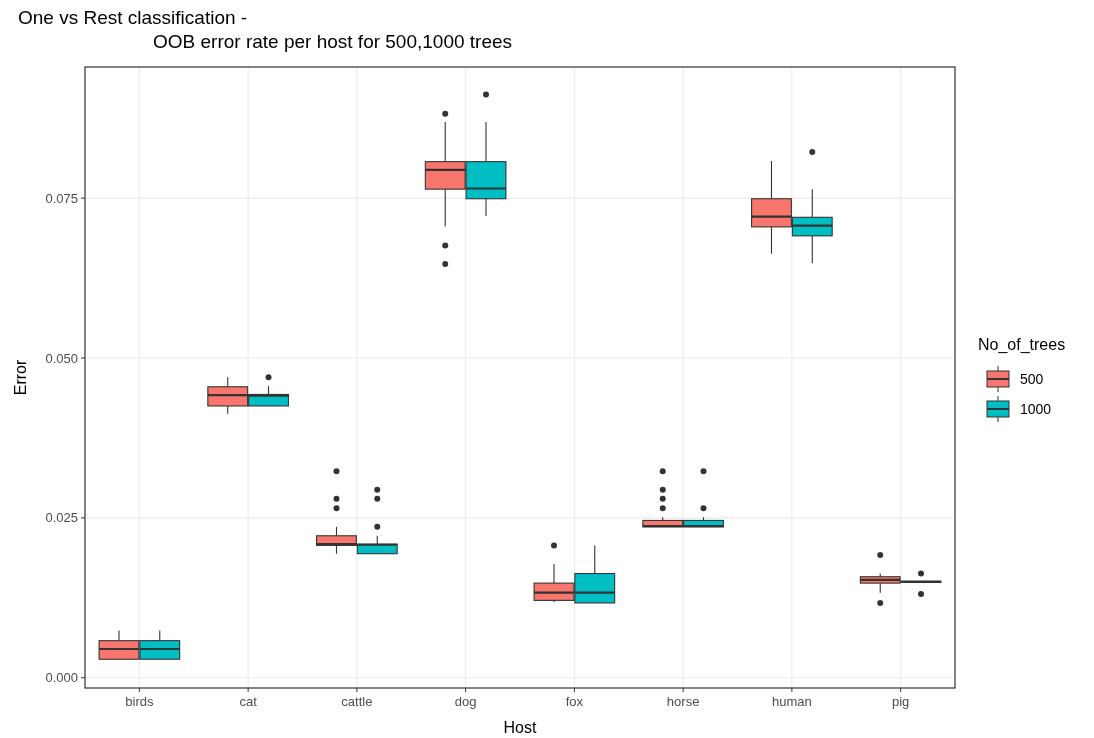 The image size is (1094, 738). What do you see at coordinates (1022, 345) in the screenshot?
I see `legend-title: No_of_trees` at bounding box center [1022, 345].